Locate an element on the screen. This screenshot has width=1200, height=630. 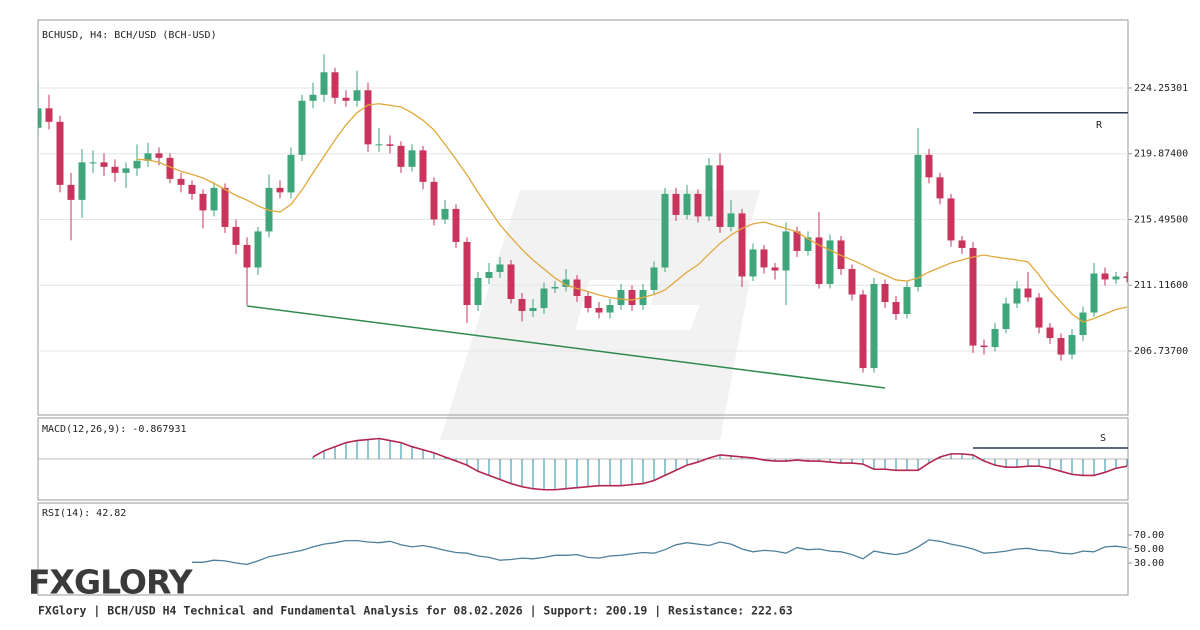
rsi-tick-label: 70.00 is located at coordinates (1149, 535).